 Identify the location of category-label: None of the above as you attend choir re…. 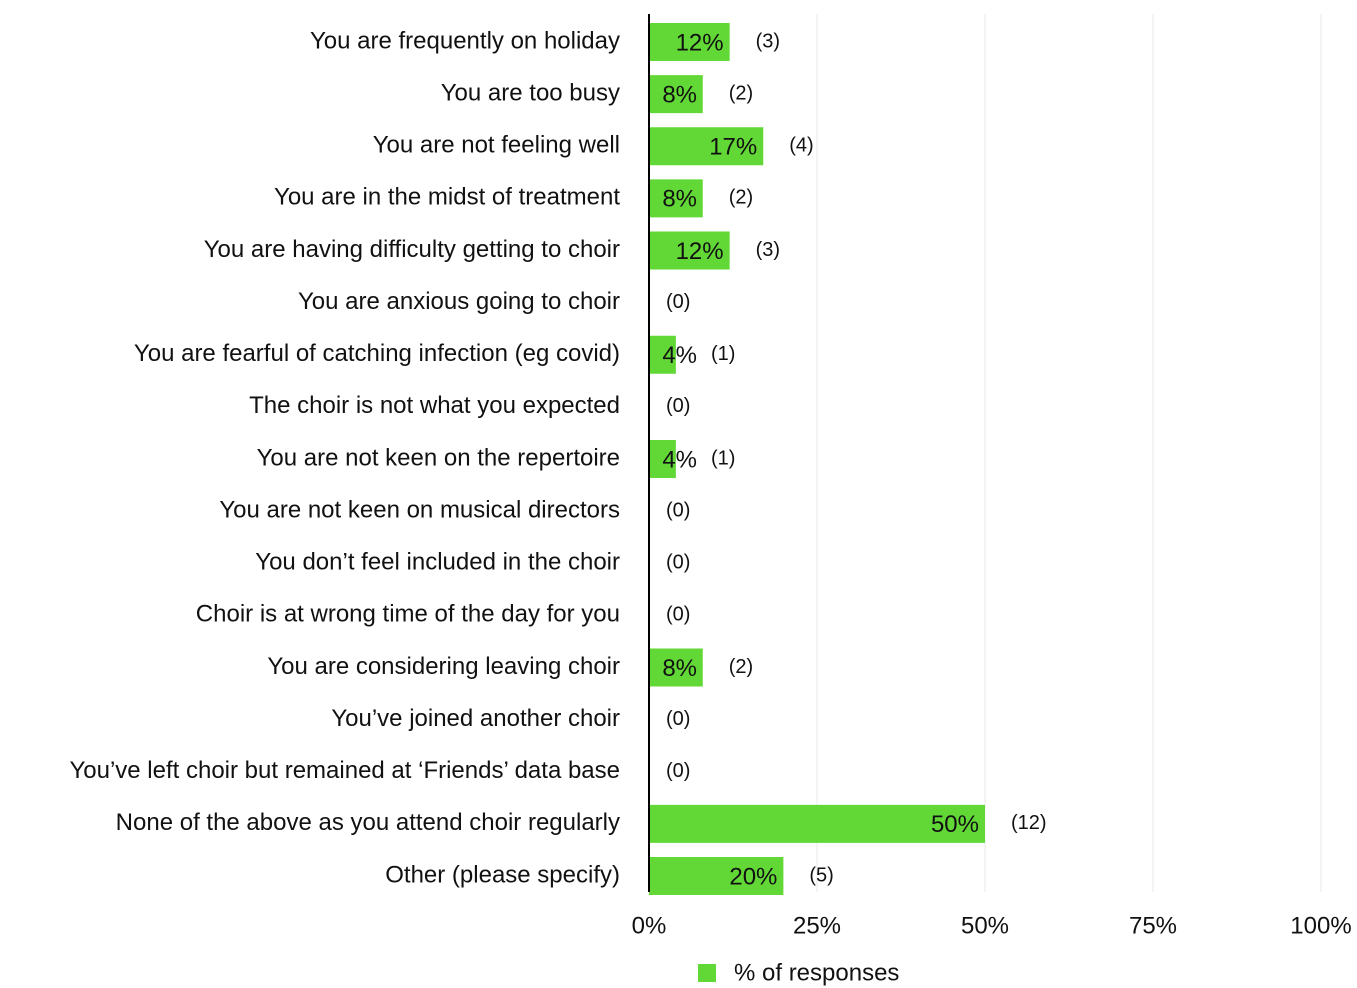
(368, 822).